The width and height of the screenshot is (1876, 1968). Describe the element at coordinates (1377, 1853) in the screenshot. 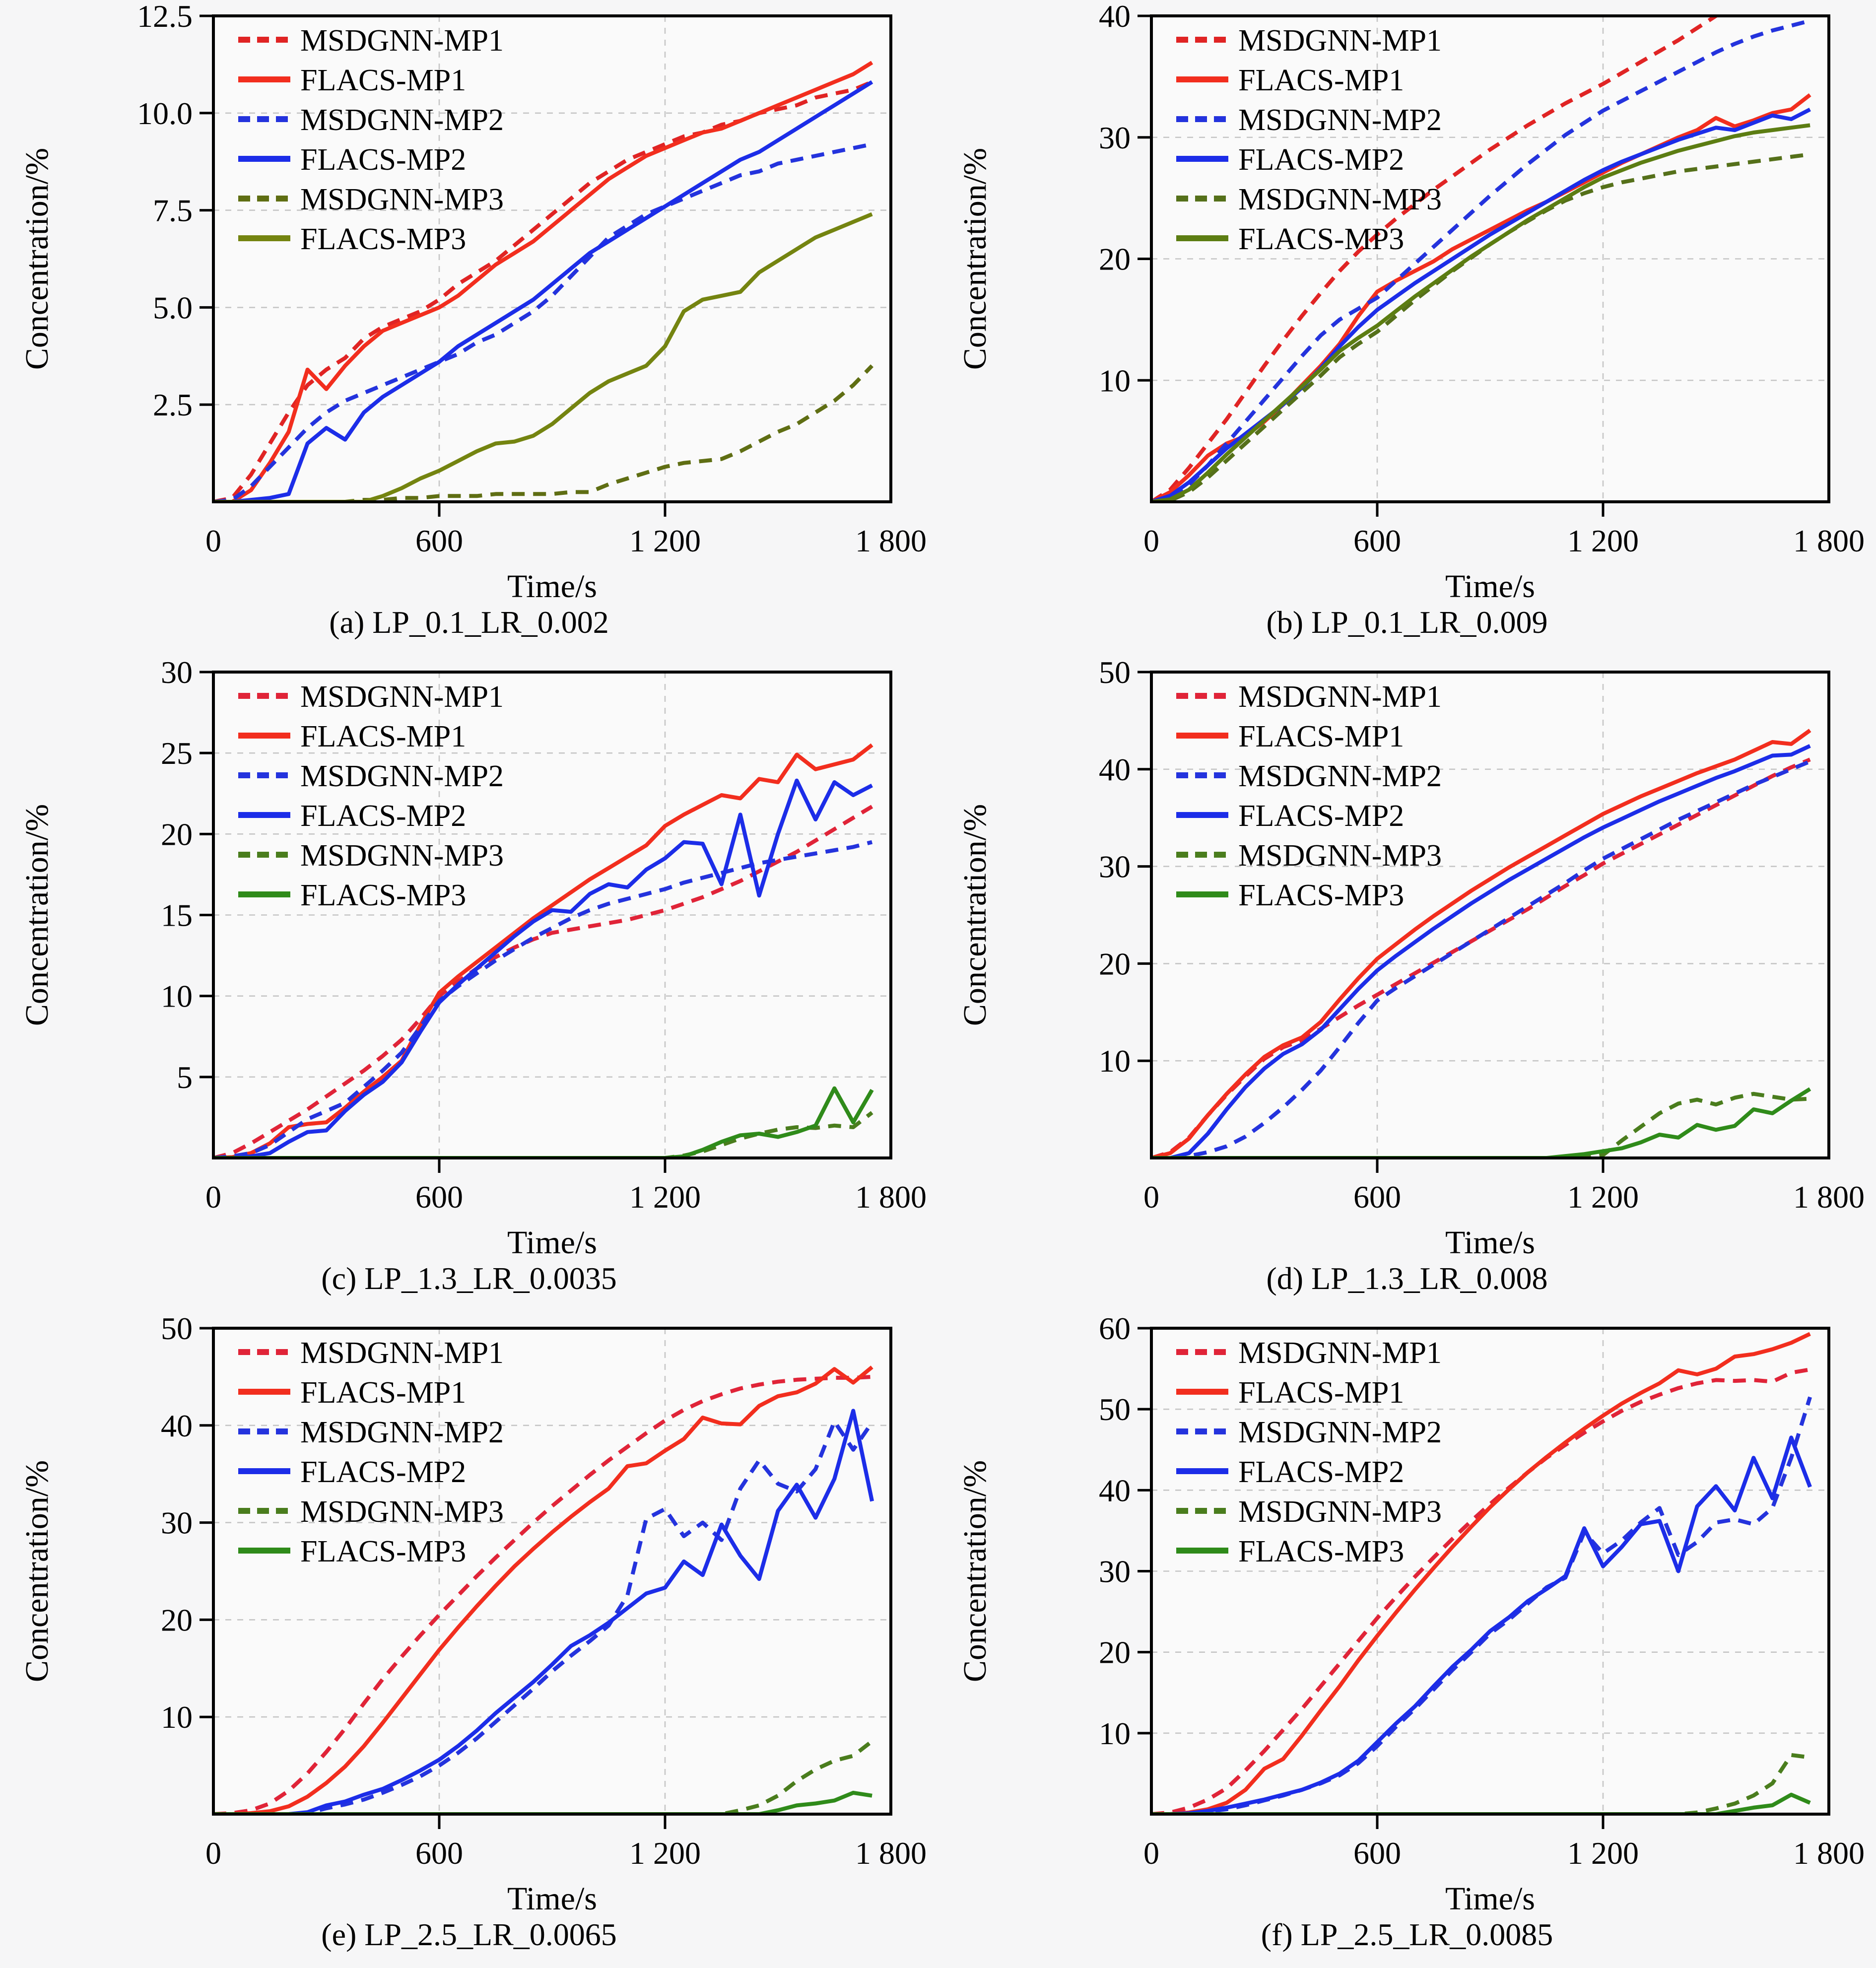

I see `svg-text: 600` at that location.